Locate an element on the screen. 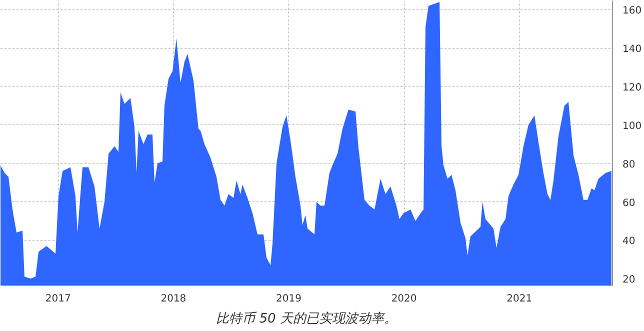 This screenshot has width=644, height=331. x-tick-label: 2021 is located at coordinates (519, 299).